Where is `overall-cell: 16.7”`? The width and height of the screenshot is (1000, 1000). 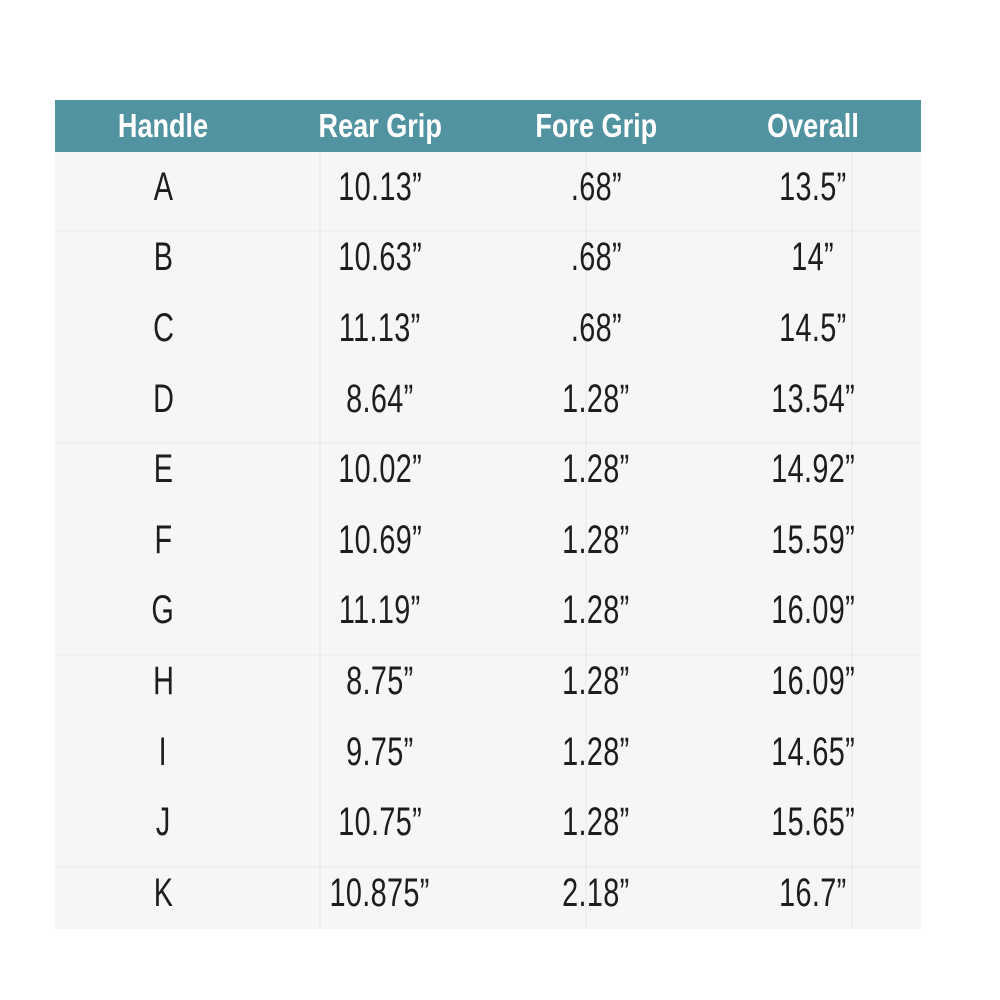
overall-cell: 16.7” is located at coordinates (813, 893).